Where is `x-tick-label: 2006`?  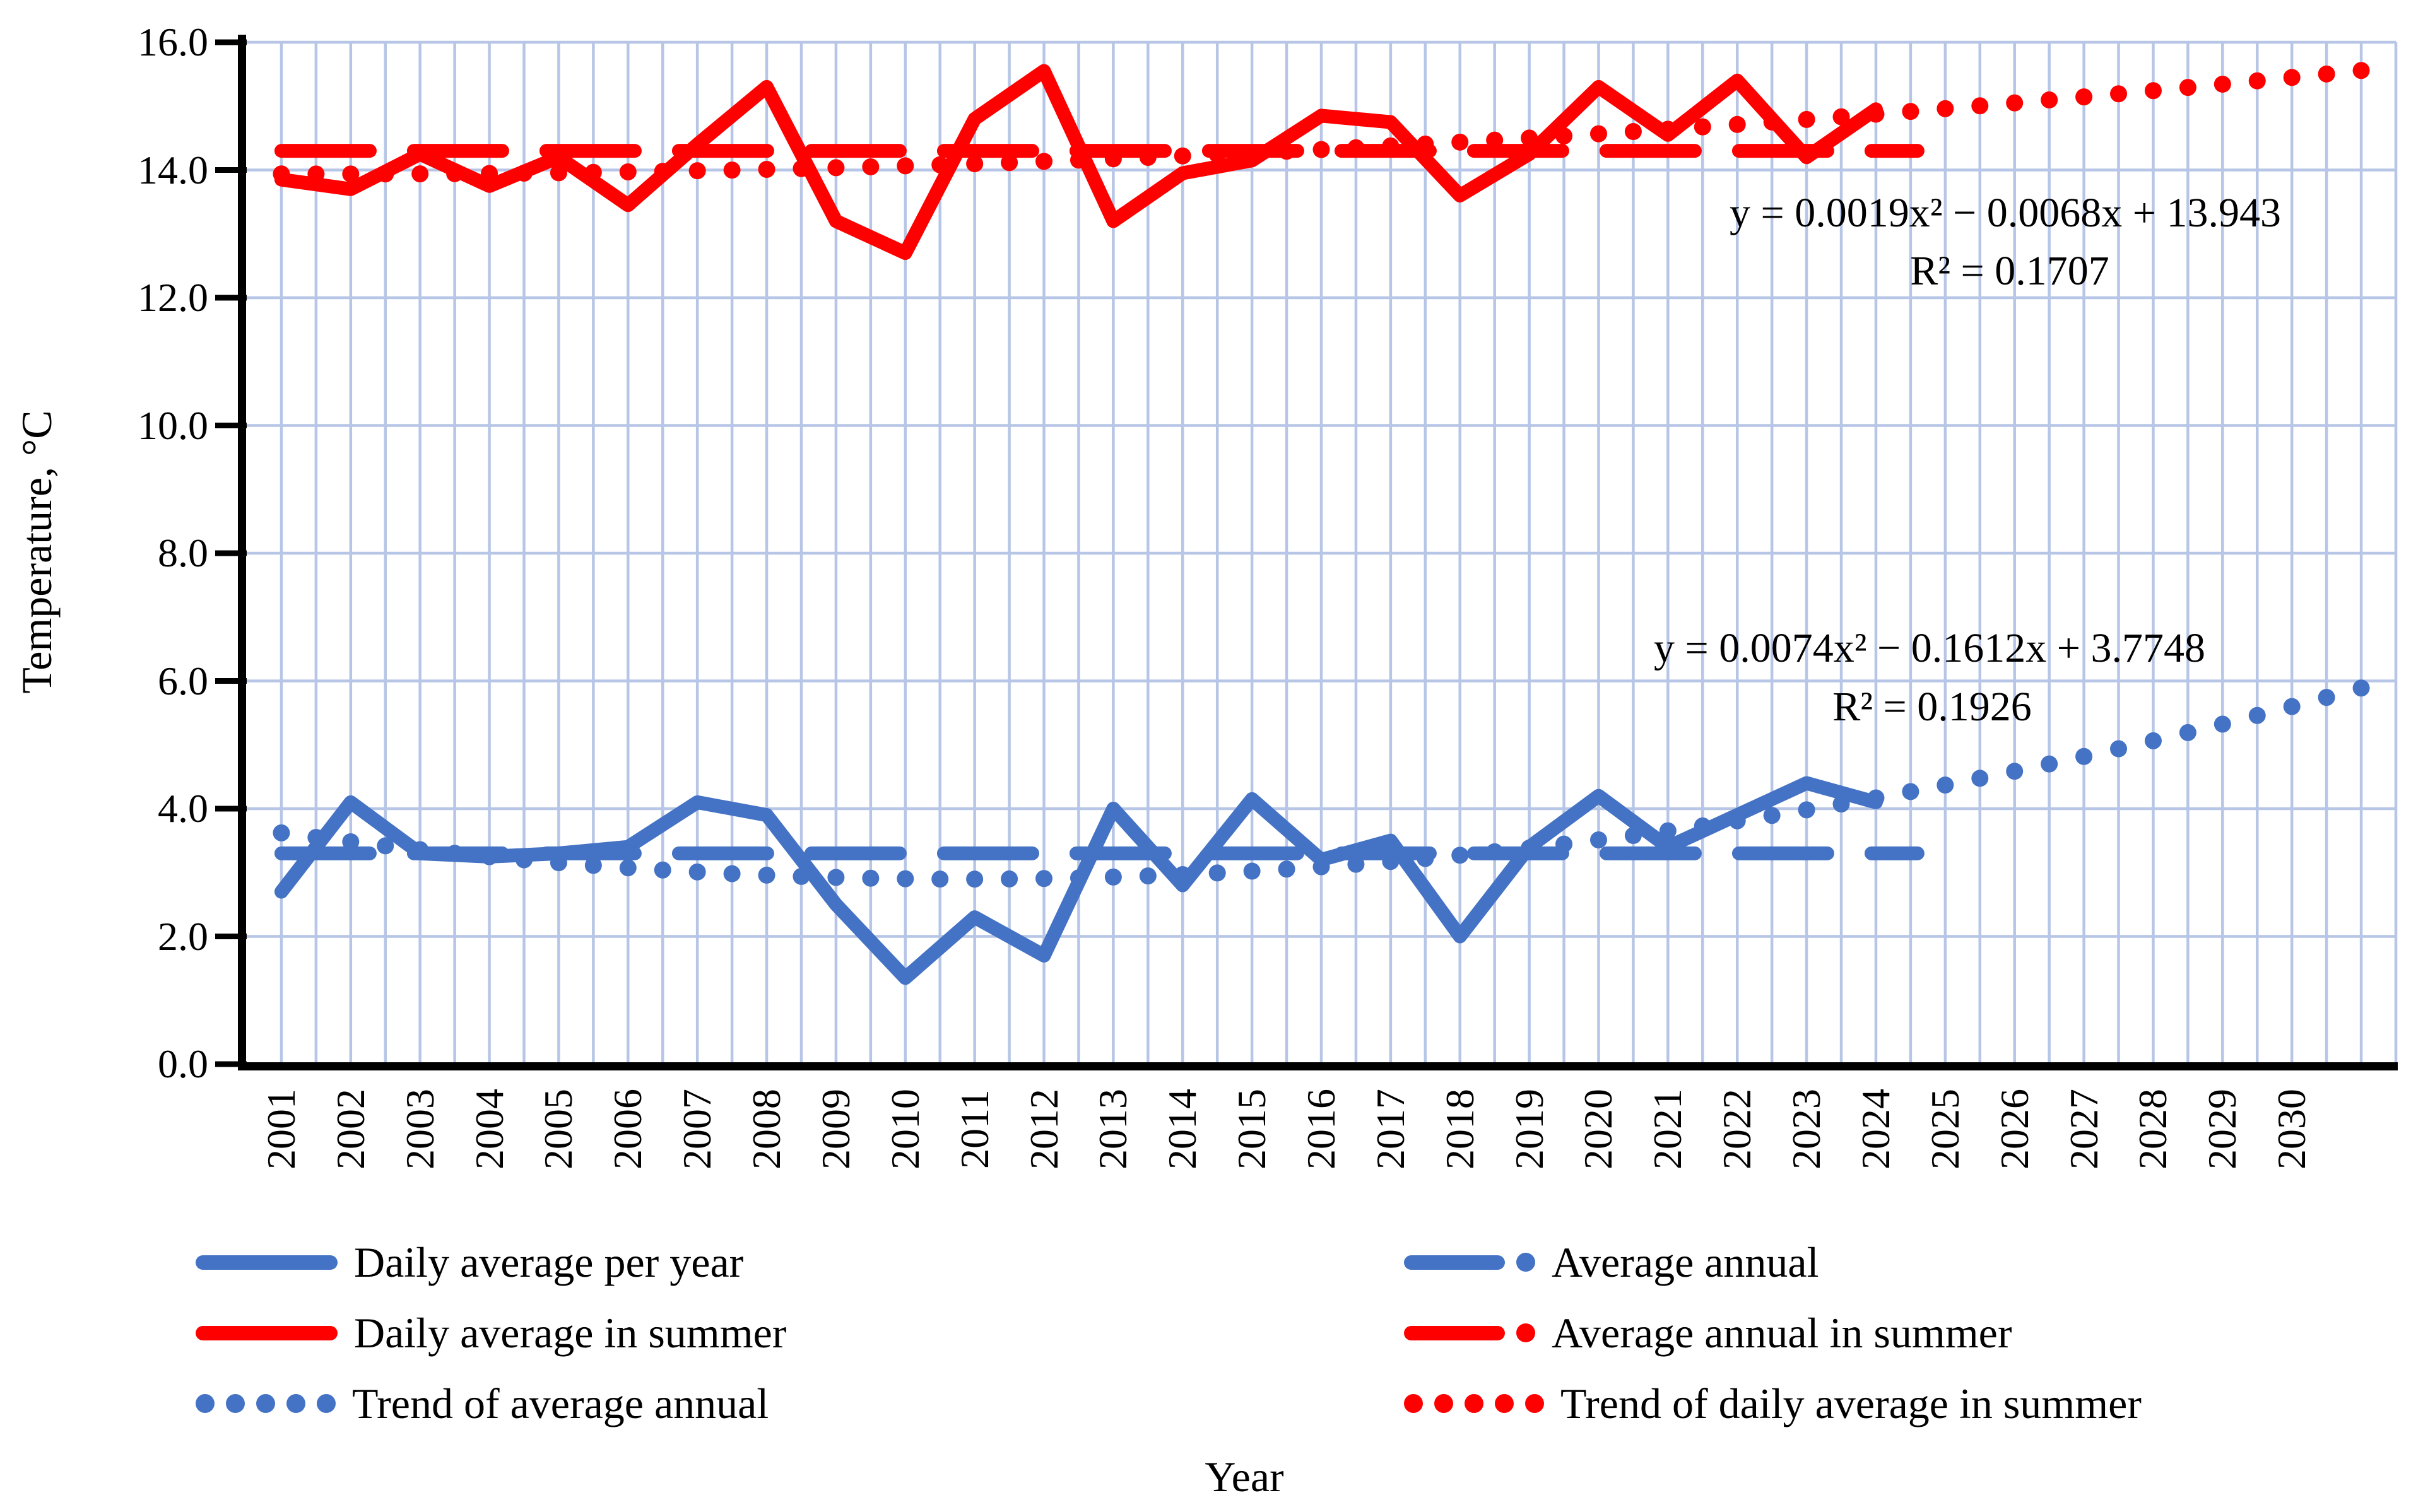
x-tick-label: 2006 is located at coordinates (628, 1129).